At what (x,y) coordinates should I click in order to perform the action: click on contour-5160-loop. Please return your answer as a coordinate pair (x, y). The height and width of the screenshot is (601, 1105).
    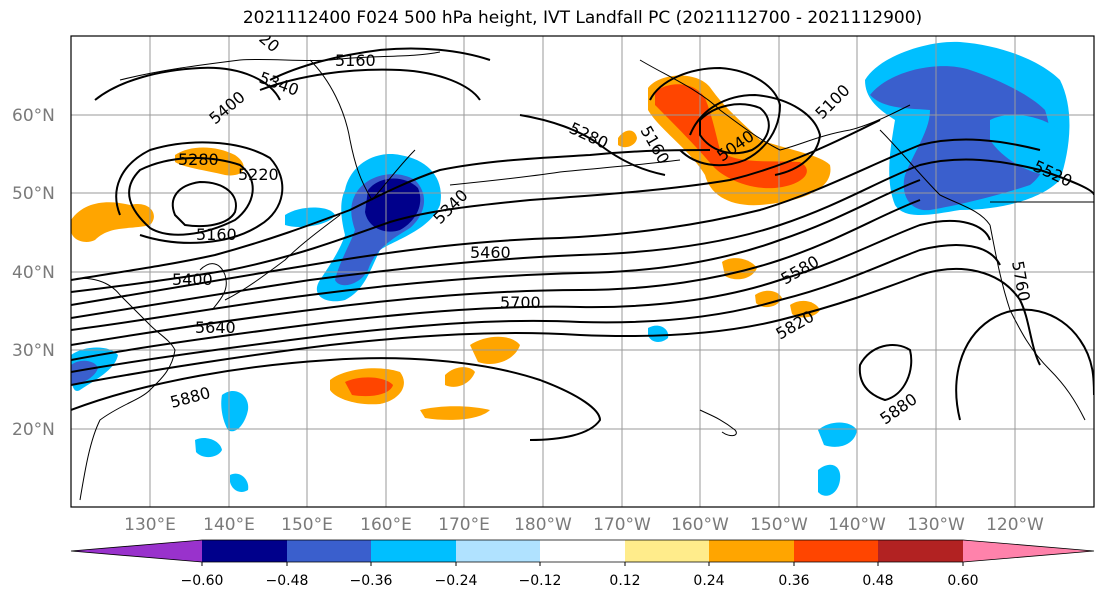
    Looking at the image, I should click on (204, 204).